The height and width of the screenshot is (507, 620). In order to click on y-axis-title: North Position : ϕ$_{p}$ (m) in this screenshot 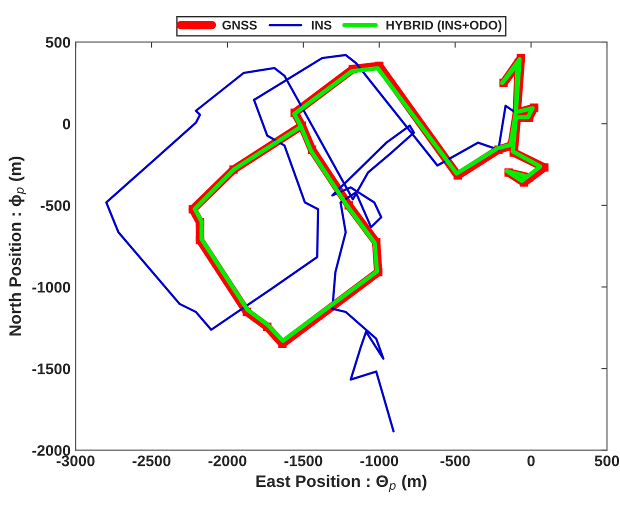, I will do `click(17, 246)`.